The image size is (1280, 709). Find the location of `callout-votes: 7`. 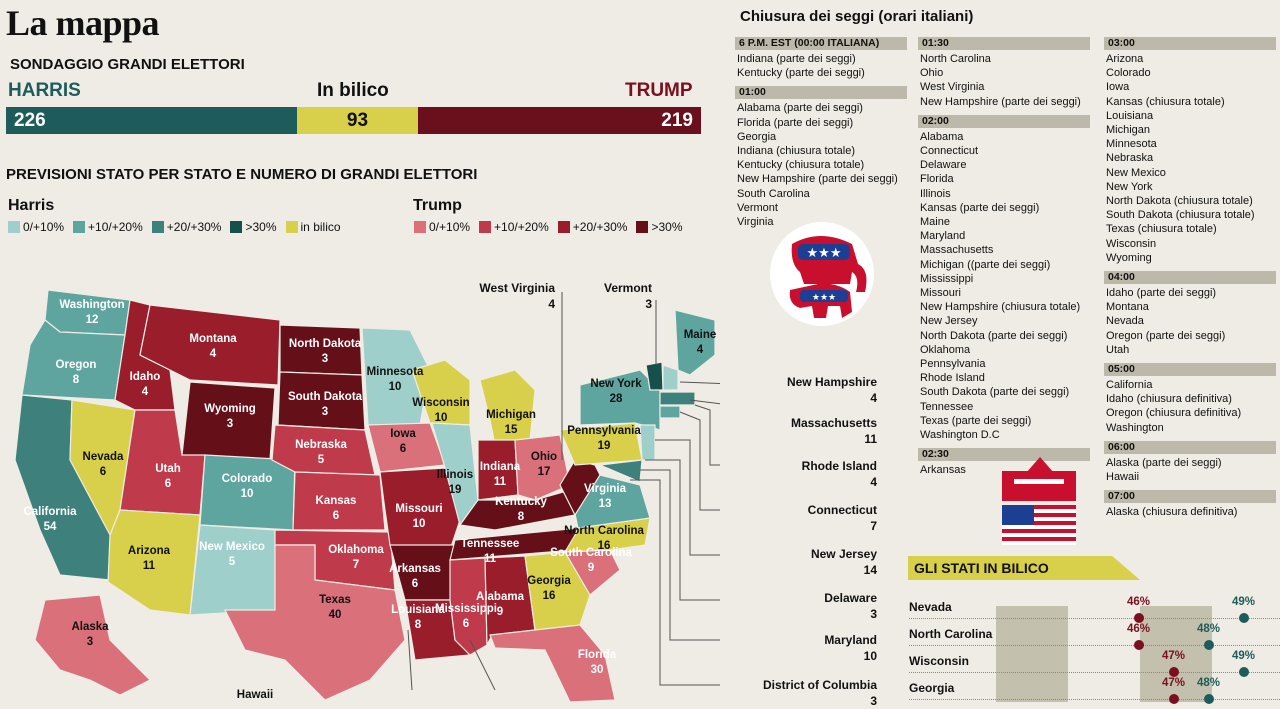

callout-votes: 7 is located at coordinates (873, 526).